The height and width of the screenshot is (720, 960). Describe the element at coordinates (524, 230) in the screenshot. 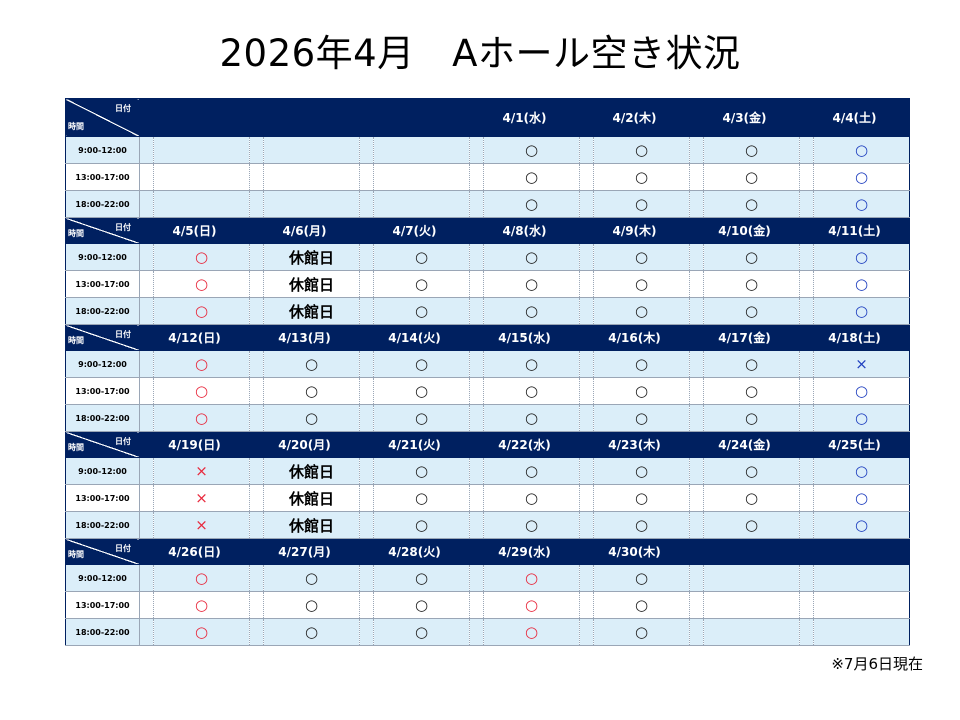

I see `date-header-cell: 4/8(水)` at that location.